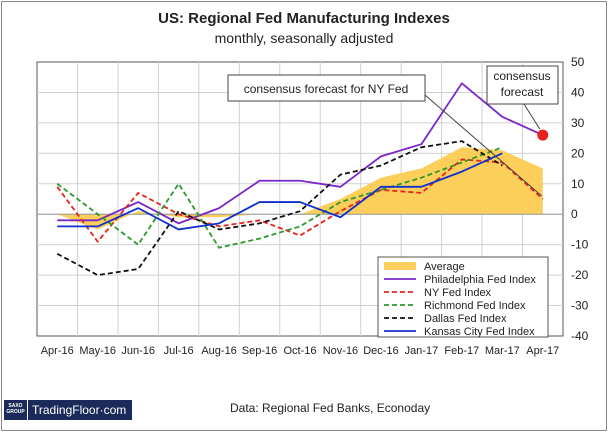  What do you see at coordinates (259, 351) in the screenshot?
I see `x-tick-label: Sep-16` at bounding box center [259, 351].